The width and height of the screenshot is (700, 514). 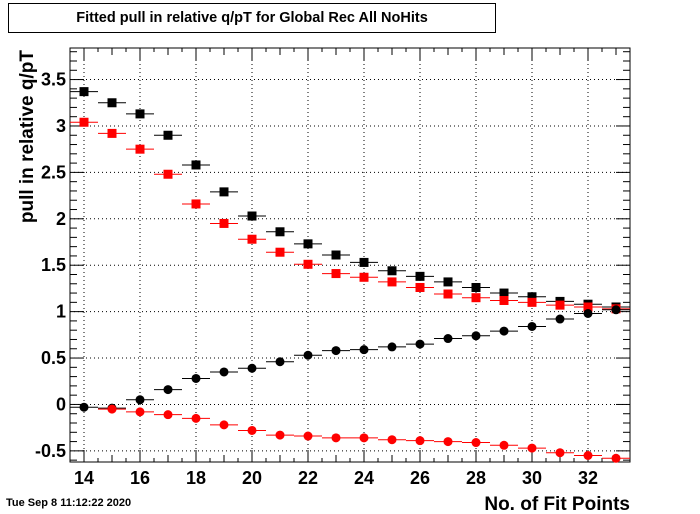 I want to click on y-tick-label: 2.5, so click(x=53, y=172).